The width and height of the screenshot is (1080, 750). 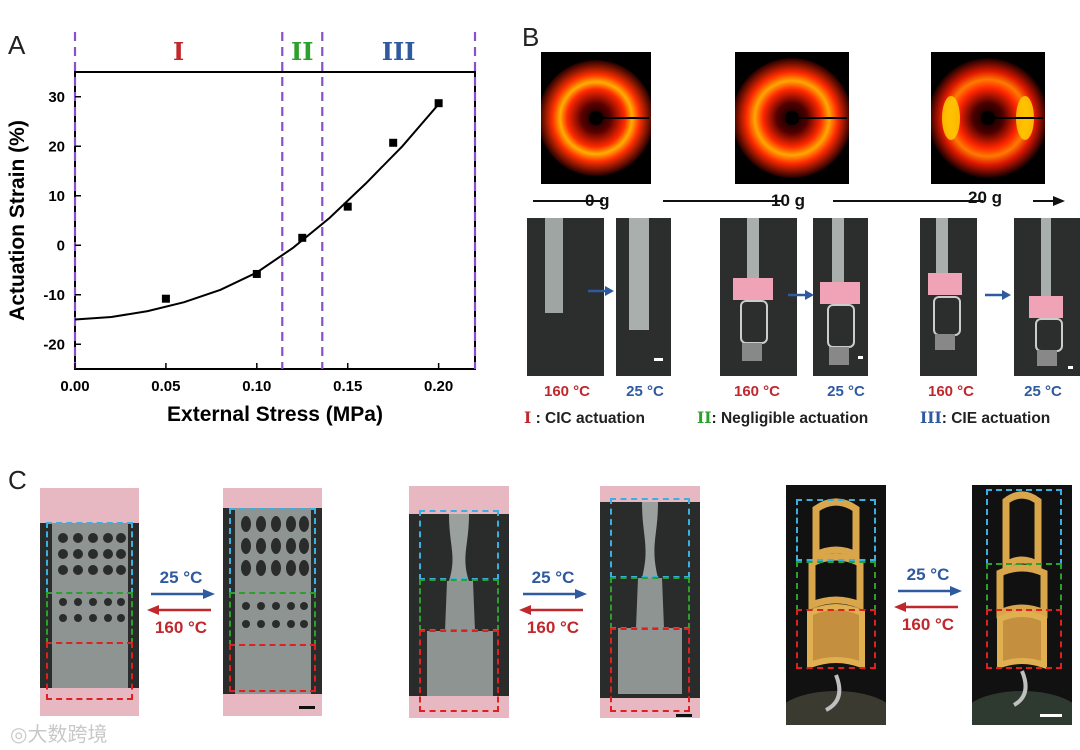 What do you see at coordinates (788, 200) in the screenshot?
I see `load-label-10g: 10 g` at bounding box center [788, 200].